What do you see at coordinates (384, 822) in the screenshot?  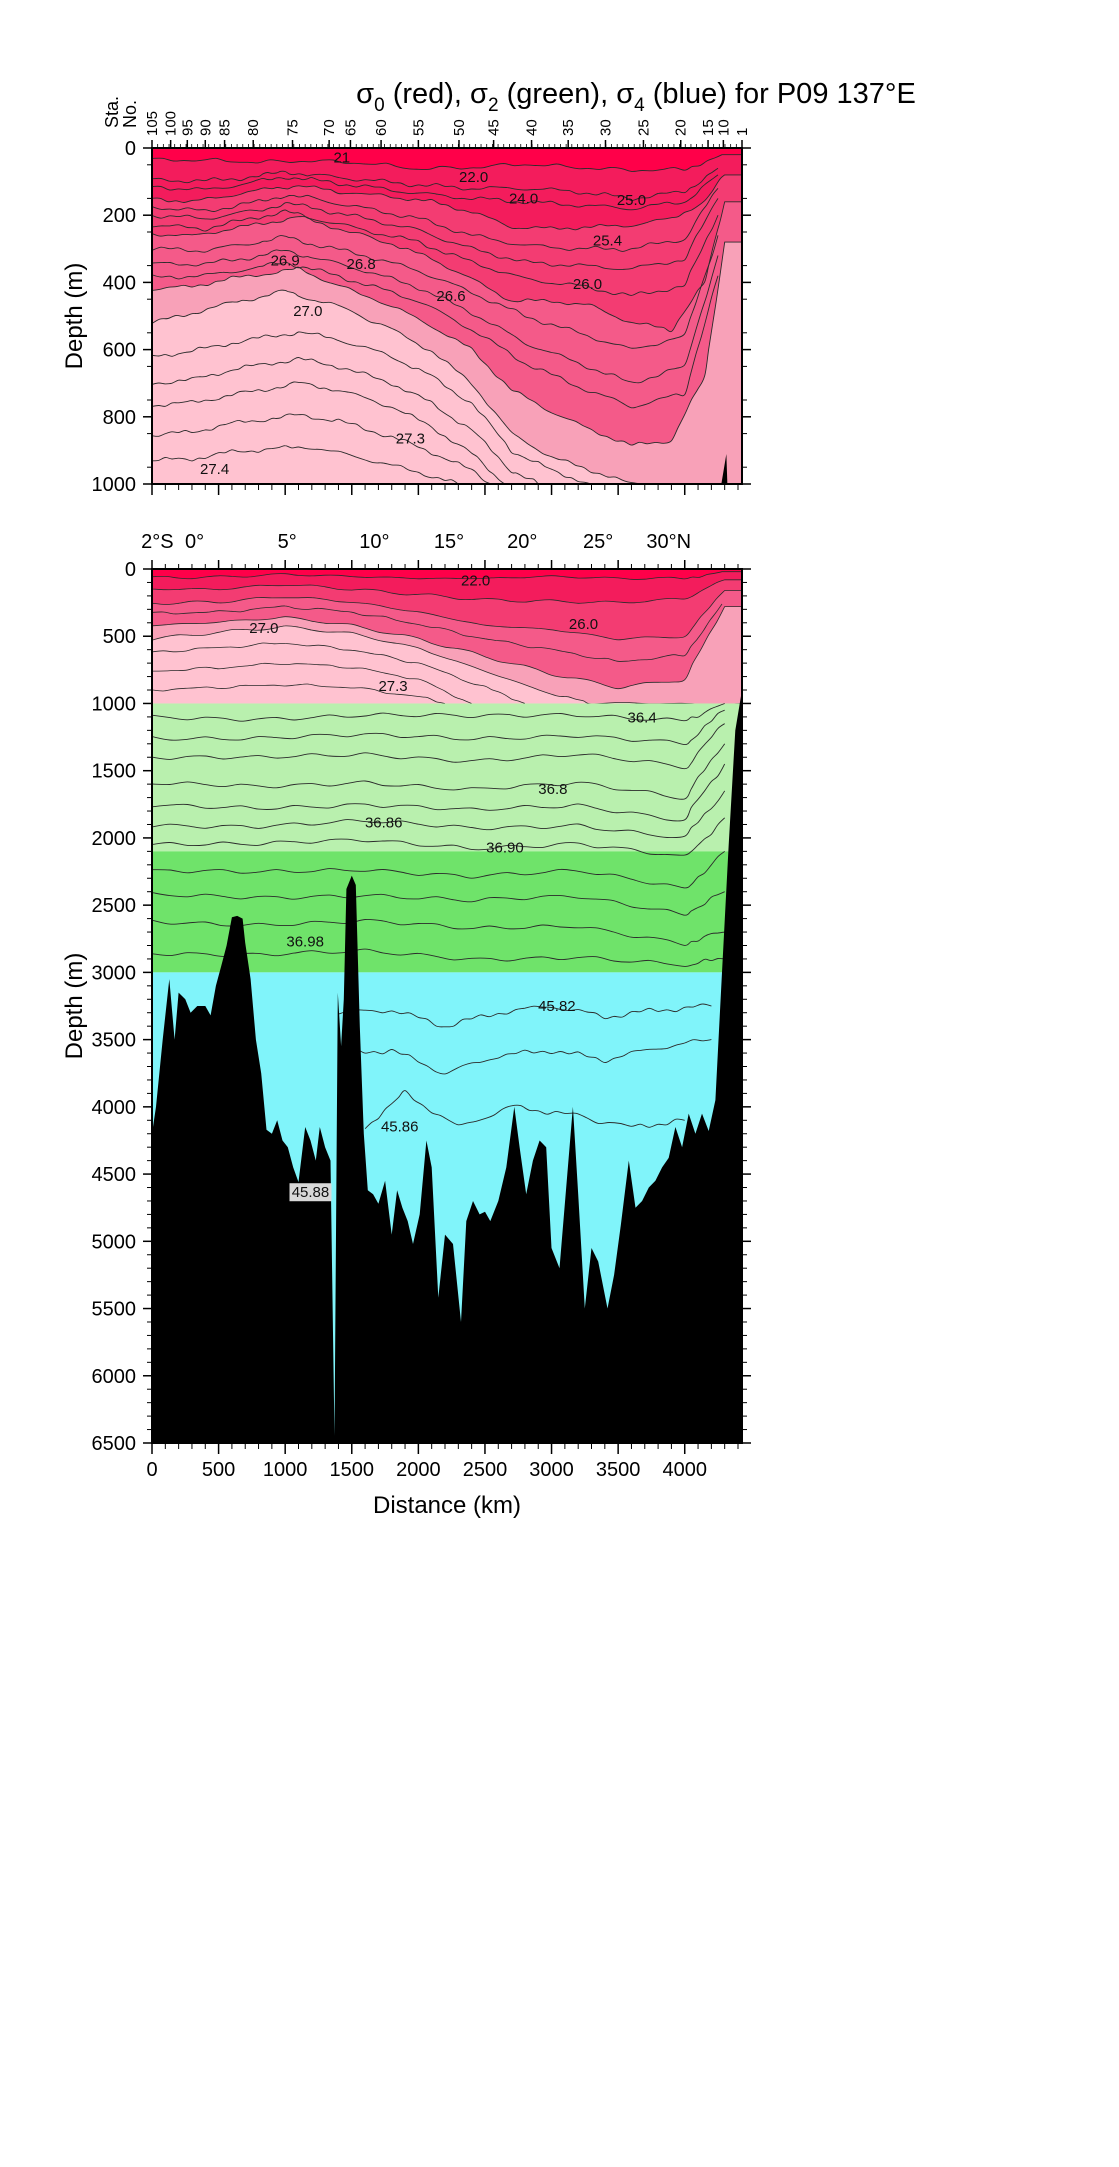 I see `contour-label: 36.86` at bounding box center [384, 822].